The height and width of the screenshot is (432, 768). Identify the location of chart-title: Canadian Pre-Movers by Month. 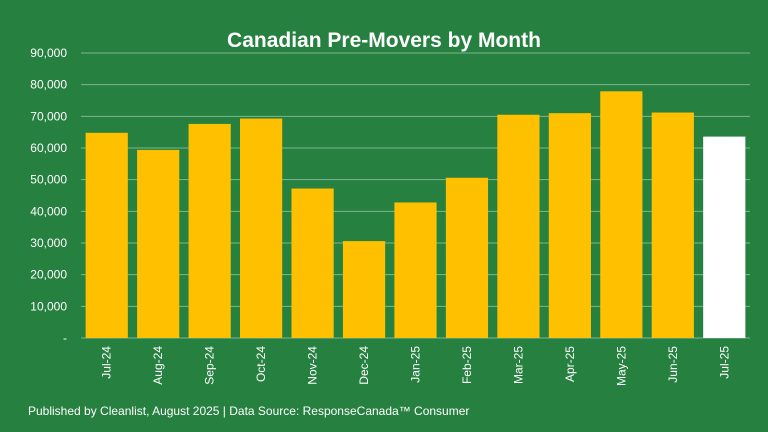
(384, 40).